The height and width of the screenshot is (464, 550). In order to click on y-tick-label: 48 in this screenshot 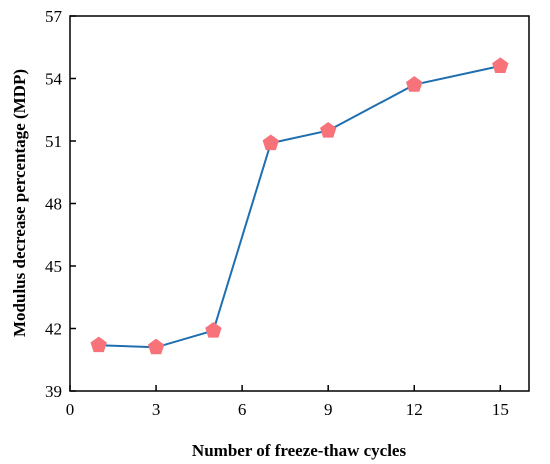, I will do `click(53, 204)`.